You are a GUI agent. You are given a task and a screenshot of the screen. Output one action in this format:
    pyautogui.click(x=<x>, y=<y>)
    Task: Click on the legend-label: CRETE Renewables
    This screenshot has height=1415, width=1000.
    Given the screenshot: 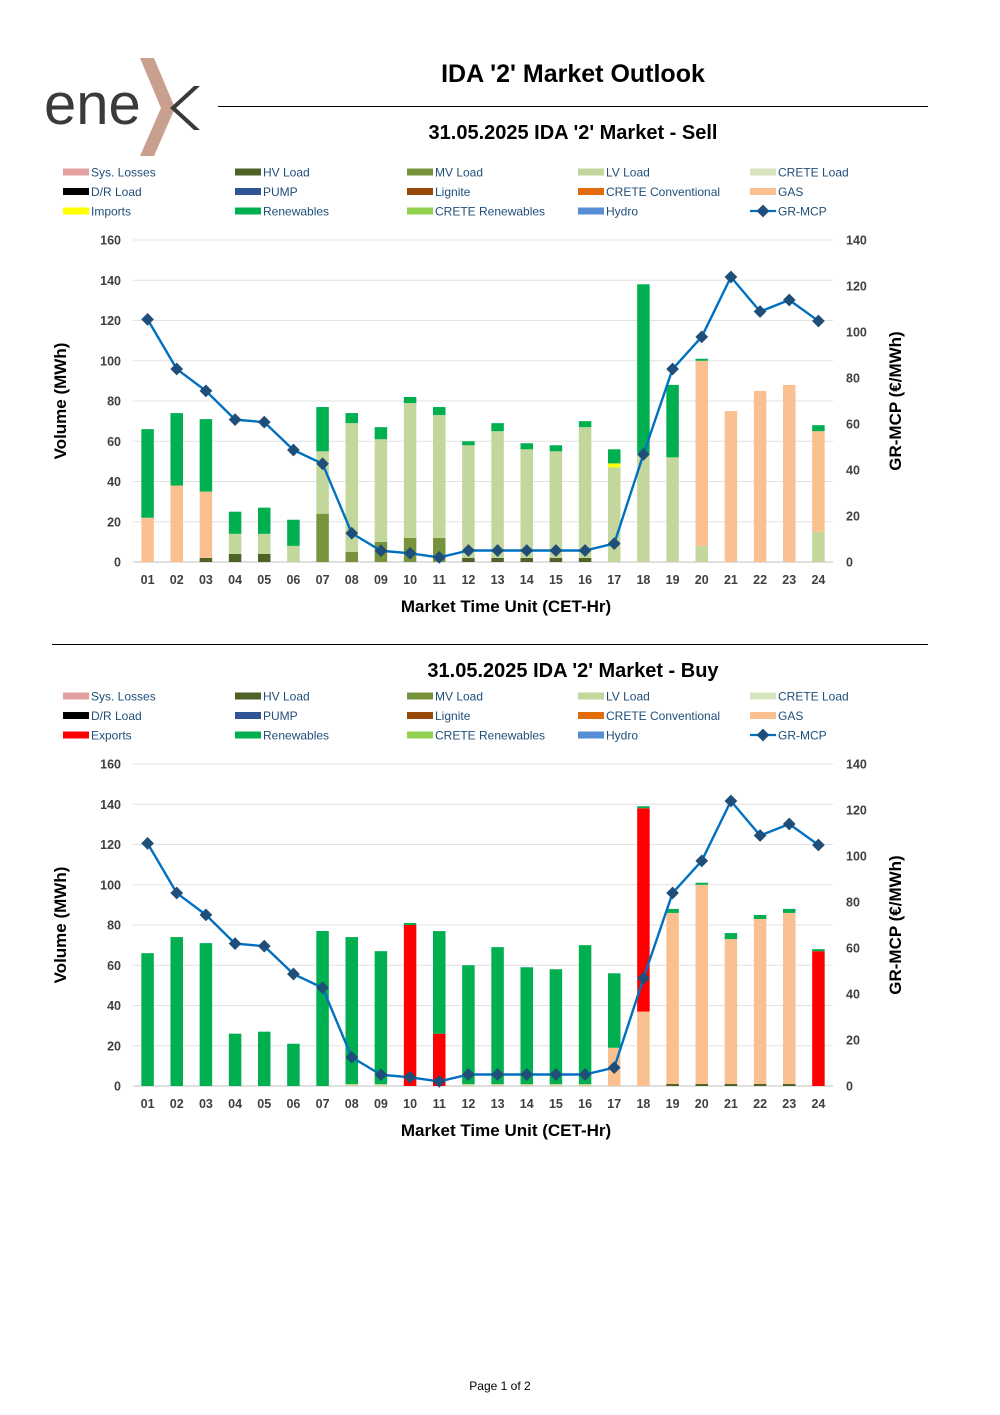 What is the action you would take?
    pyautogui.click(x=490, y=212)
    